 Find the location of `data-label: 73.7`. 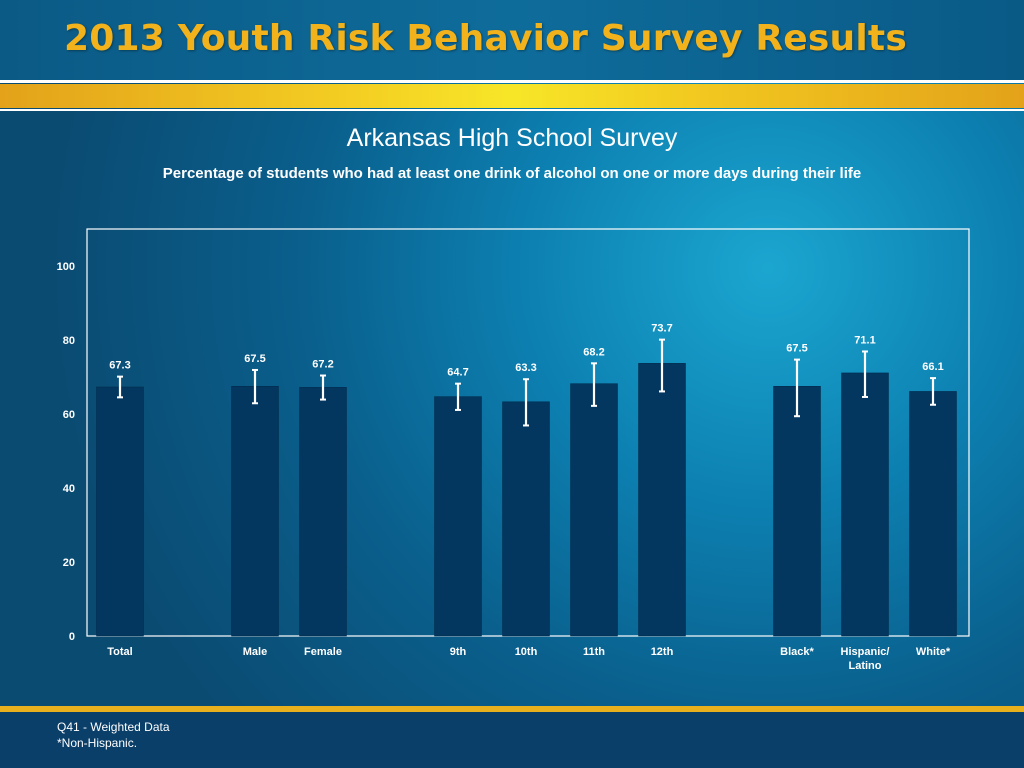

data-label: 73.7 is located at coordinates (661, 329).